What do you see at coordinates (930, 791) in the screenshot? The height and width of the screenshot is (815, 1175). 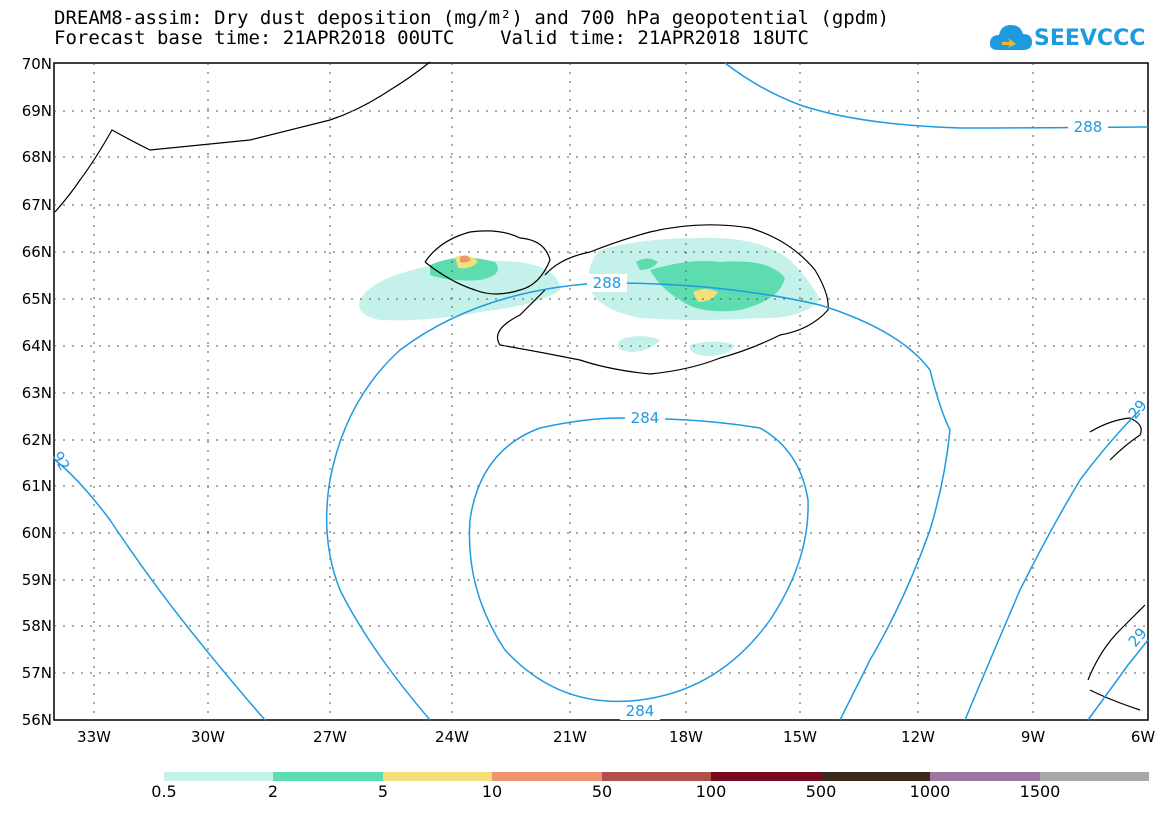 I see `colorbar-label: 1000` at bounding box center [930, 791].